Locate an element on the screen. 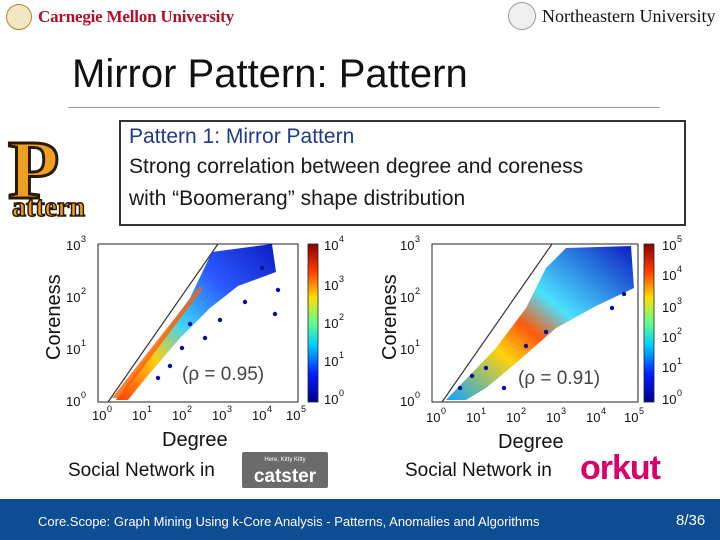 Image resolution: width=720 pixels, height=540 pixels. right-cbtick-3: 10 is located at coordinates (669, 307).